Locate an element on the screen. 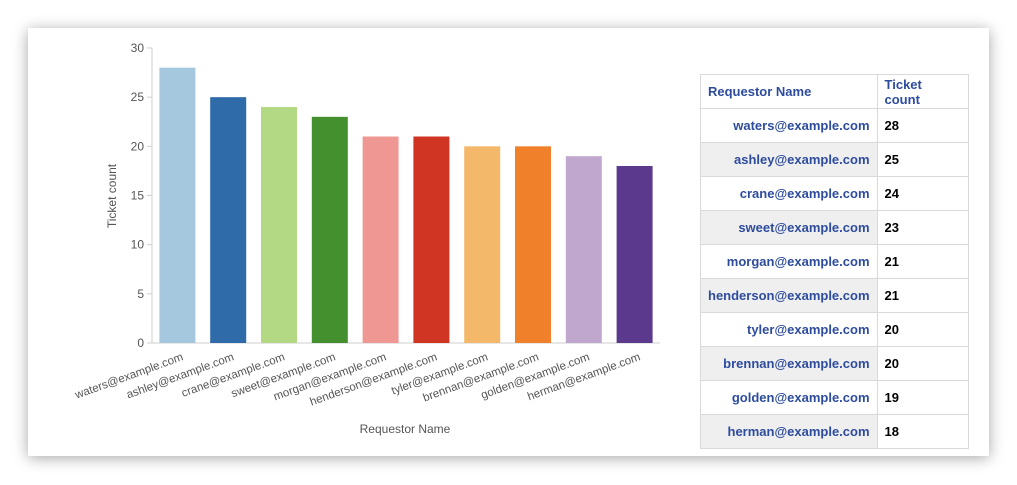  table-row: sweet@example.com 23 is located at coordinates (834, 227).